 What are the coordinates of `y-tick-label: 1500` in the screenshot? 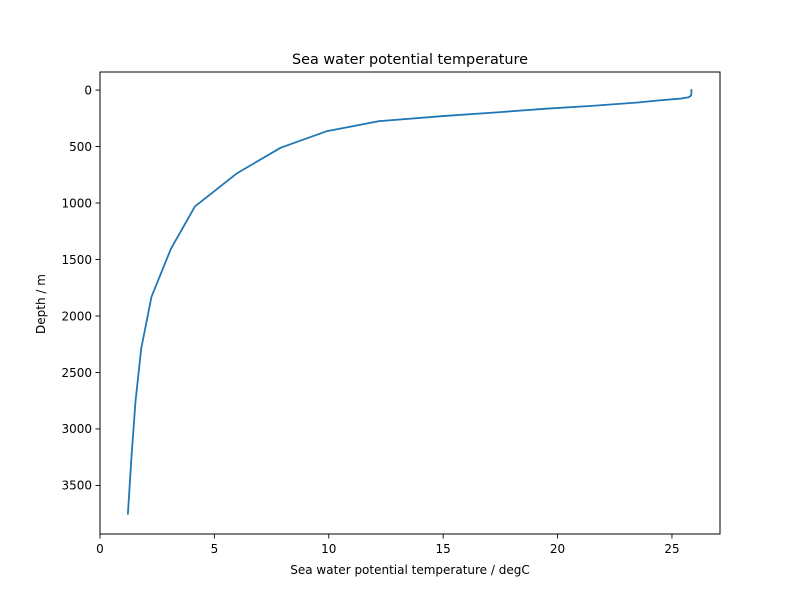 It's located at (76, 260).